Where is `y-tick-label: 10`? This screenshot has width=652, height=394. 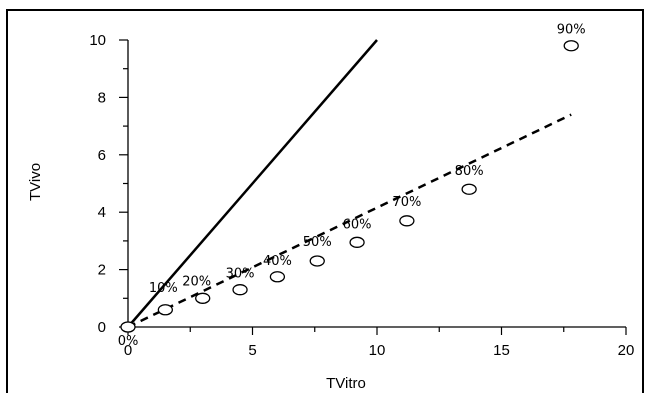 y-tick-label: 10 is located at coordinates (97, 40).